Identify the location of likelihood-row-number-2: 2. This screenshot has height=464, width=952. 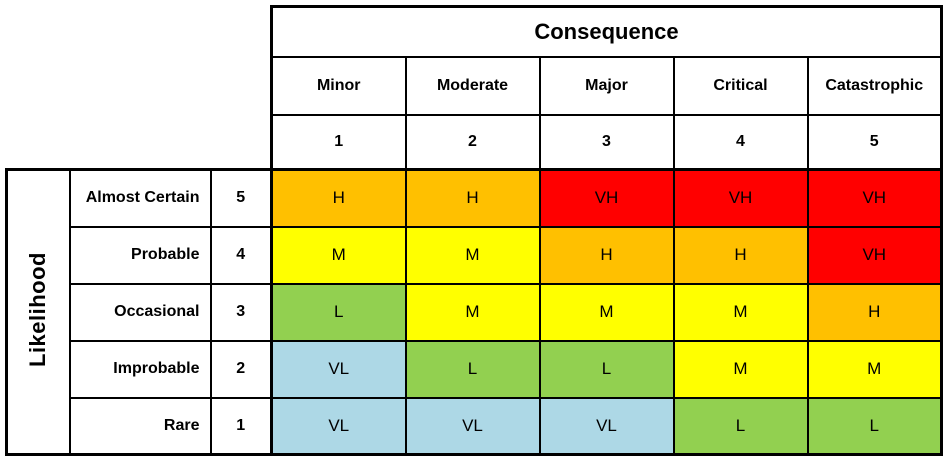
(241, 369).